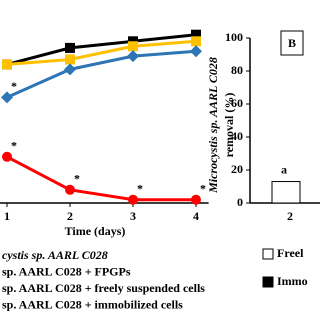 Image resolution: width=320 pixels, height=320 pixels. I want to click on legend-label: sp. AARL C028 + FPGPs, so click(66, 271).